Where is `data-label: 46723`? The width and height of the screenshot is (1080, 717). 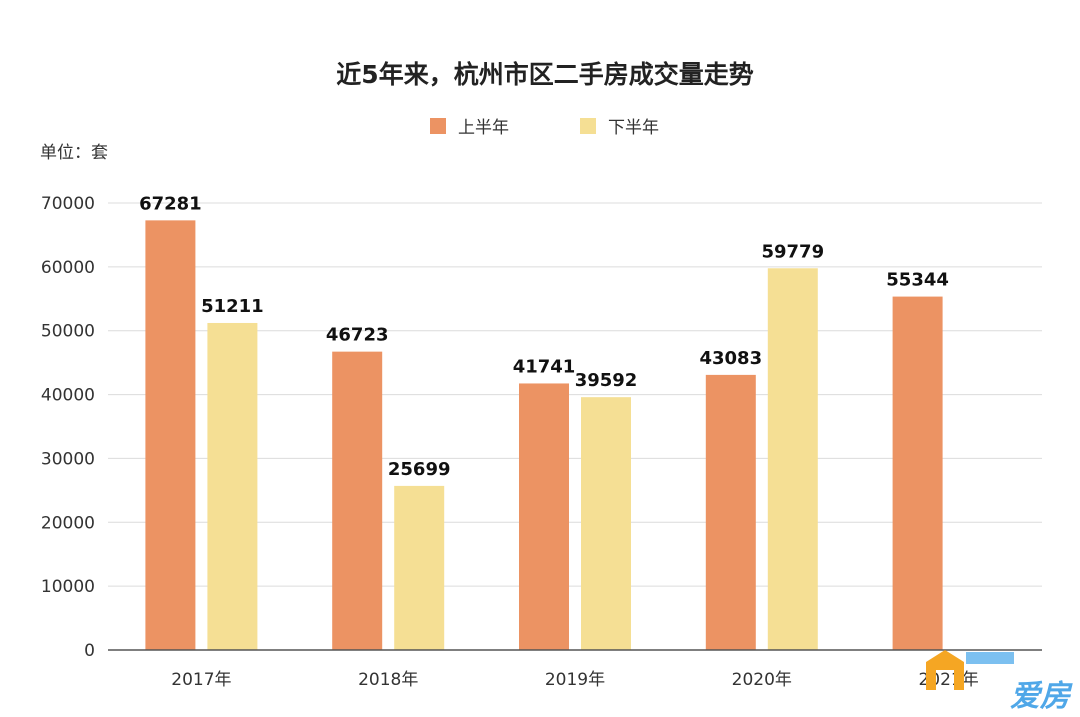 data-label: 46723 is located at coordinates (357, 335).